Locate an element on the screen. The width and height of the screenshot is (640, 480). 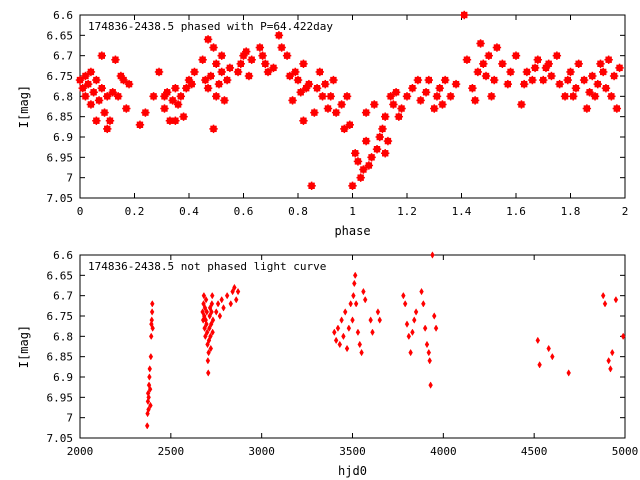
y-tick-label: 6.85 is located at coordinates (60, 117).